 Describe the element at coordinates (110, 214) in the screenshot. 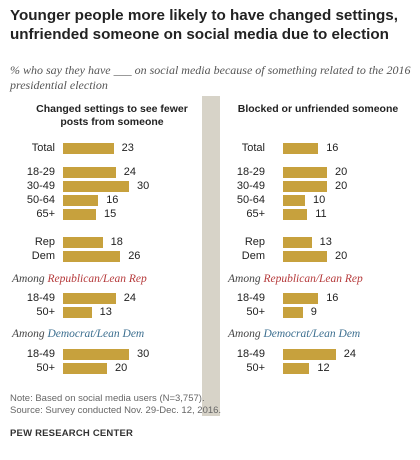

I see `bar-value: 15` at that location.